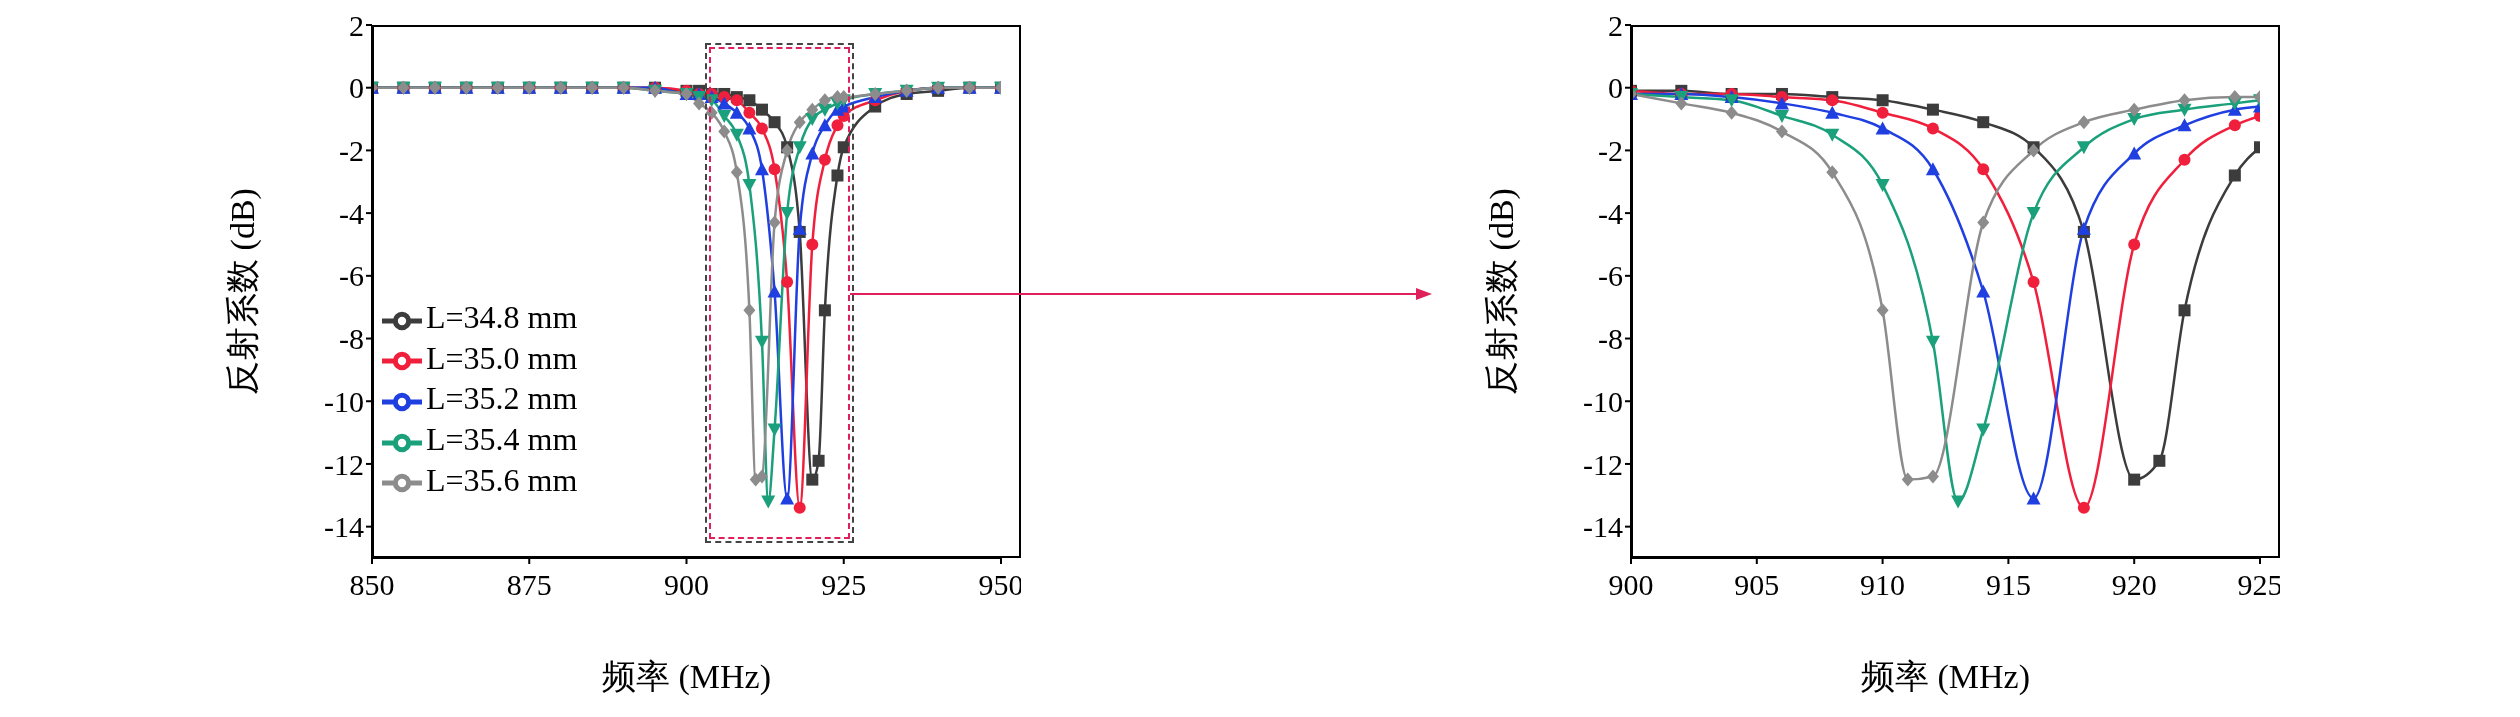  I want to click on legend-label: L=35.0 mm, so click(502, 357).